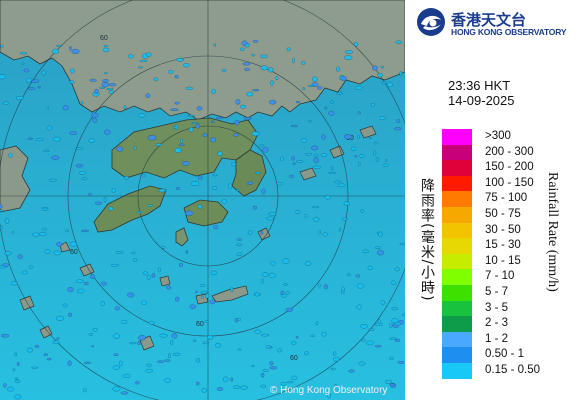 This screenshot has height=400, width=577. What do you see at coordinates (500, 276) in the screenshot?
I see `legend-label: 7 - 10` at bounding box center [500, 276].